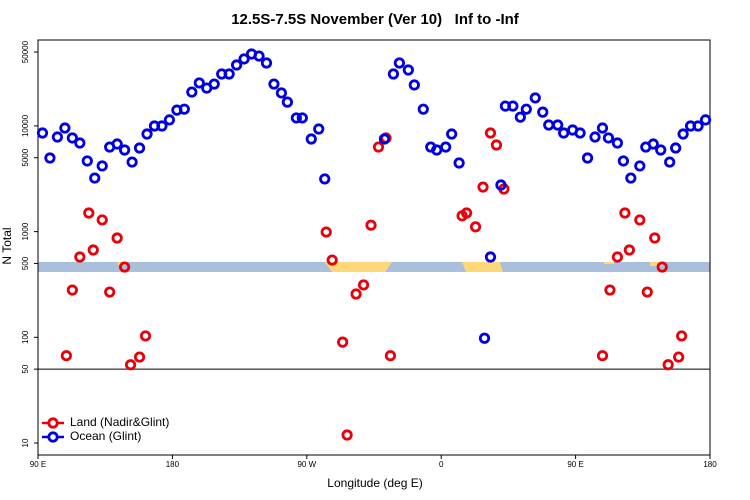  Describe the element at coordinates (306, 464) in the screenshot. I see `x-tick-label: 90 W` at that location.